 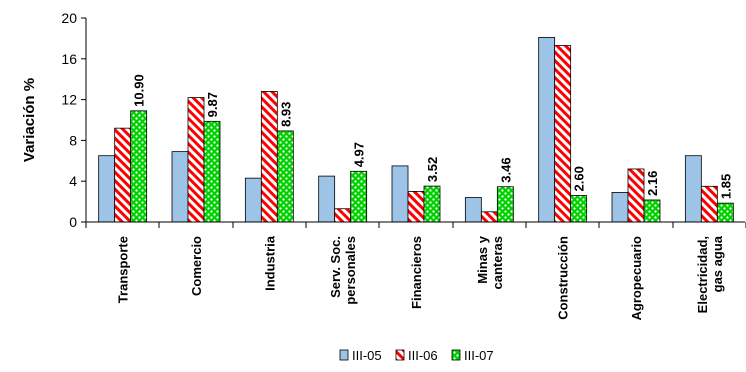 I want to click on y-tick-label: 8, so click(x=73, y=140).